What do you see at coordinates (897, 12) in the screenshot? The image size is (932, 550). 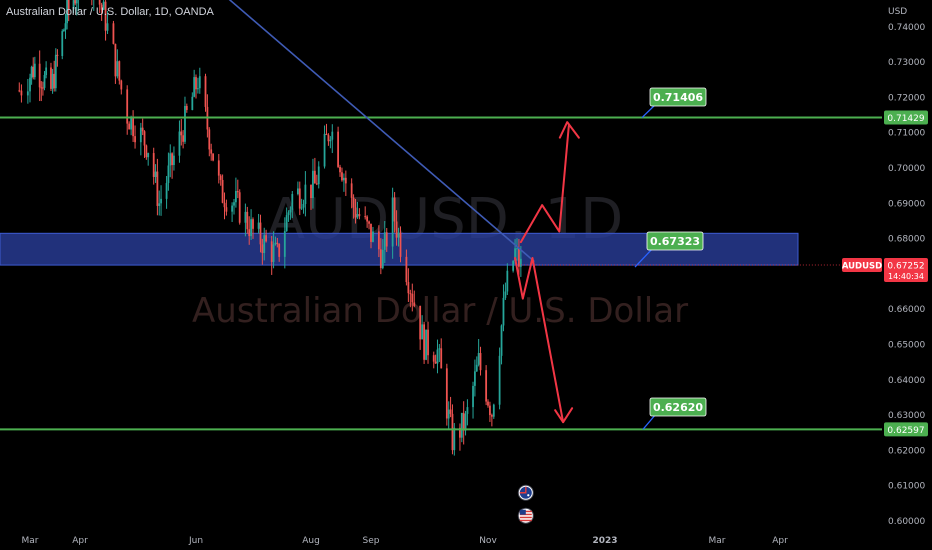 I see `currency-label: USD` at bounding box center [897, 12].